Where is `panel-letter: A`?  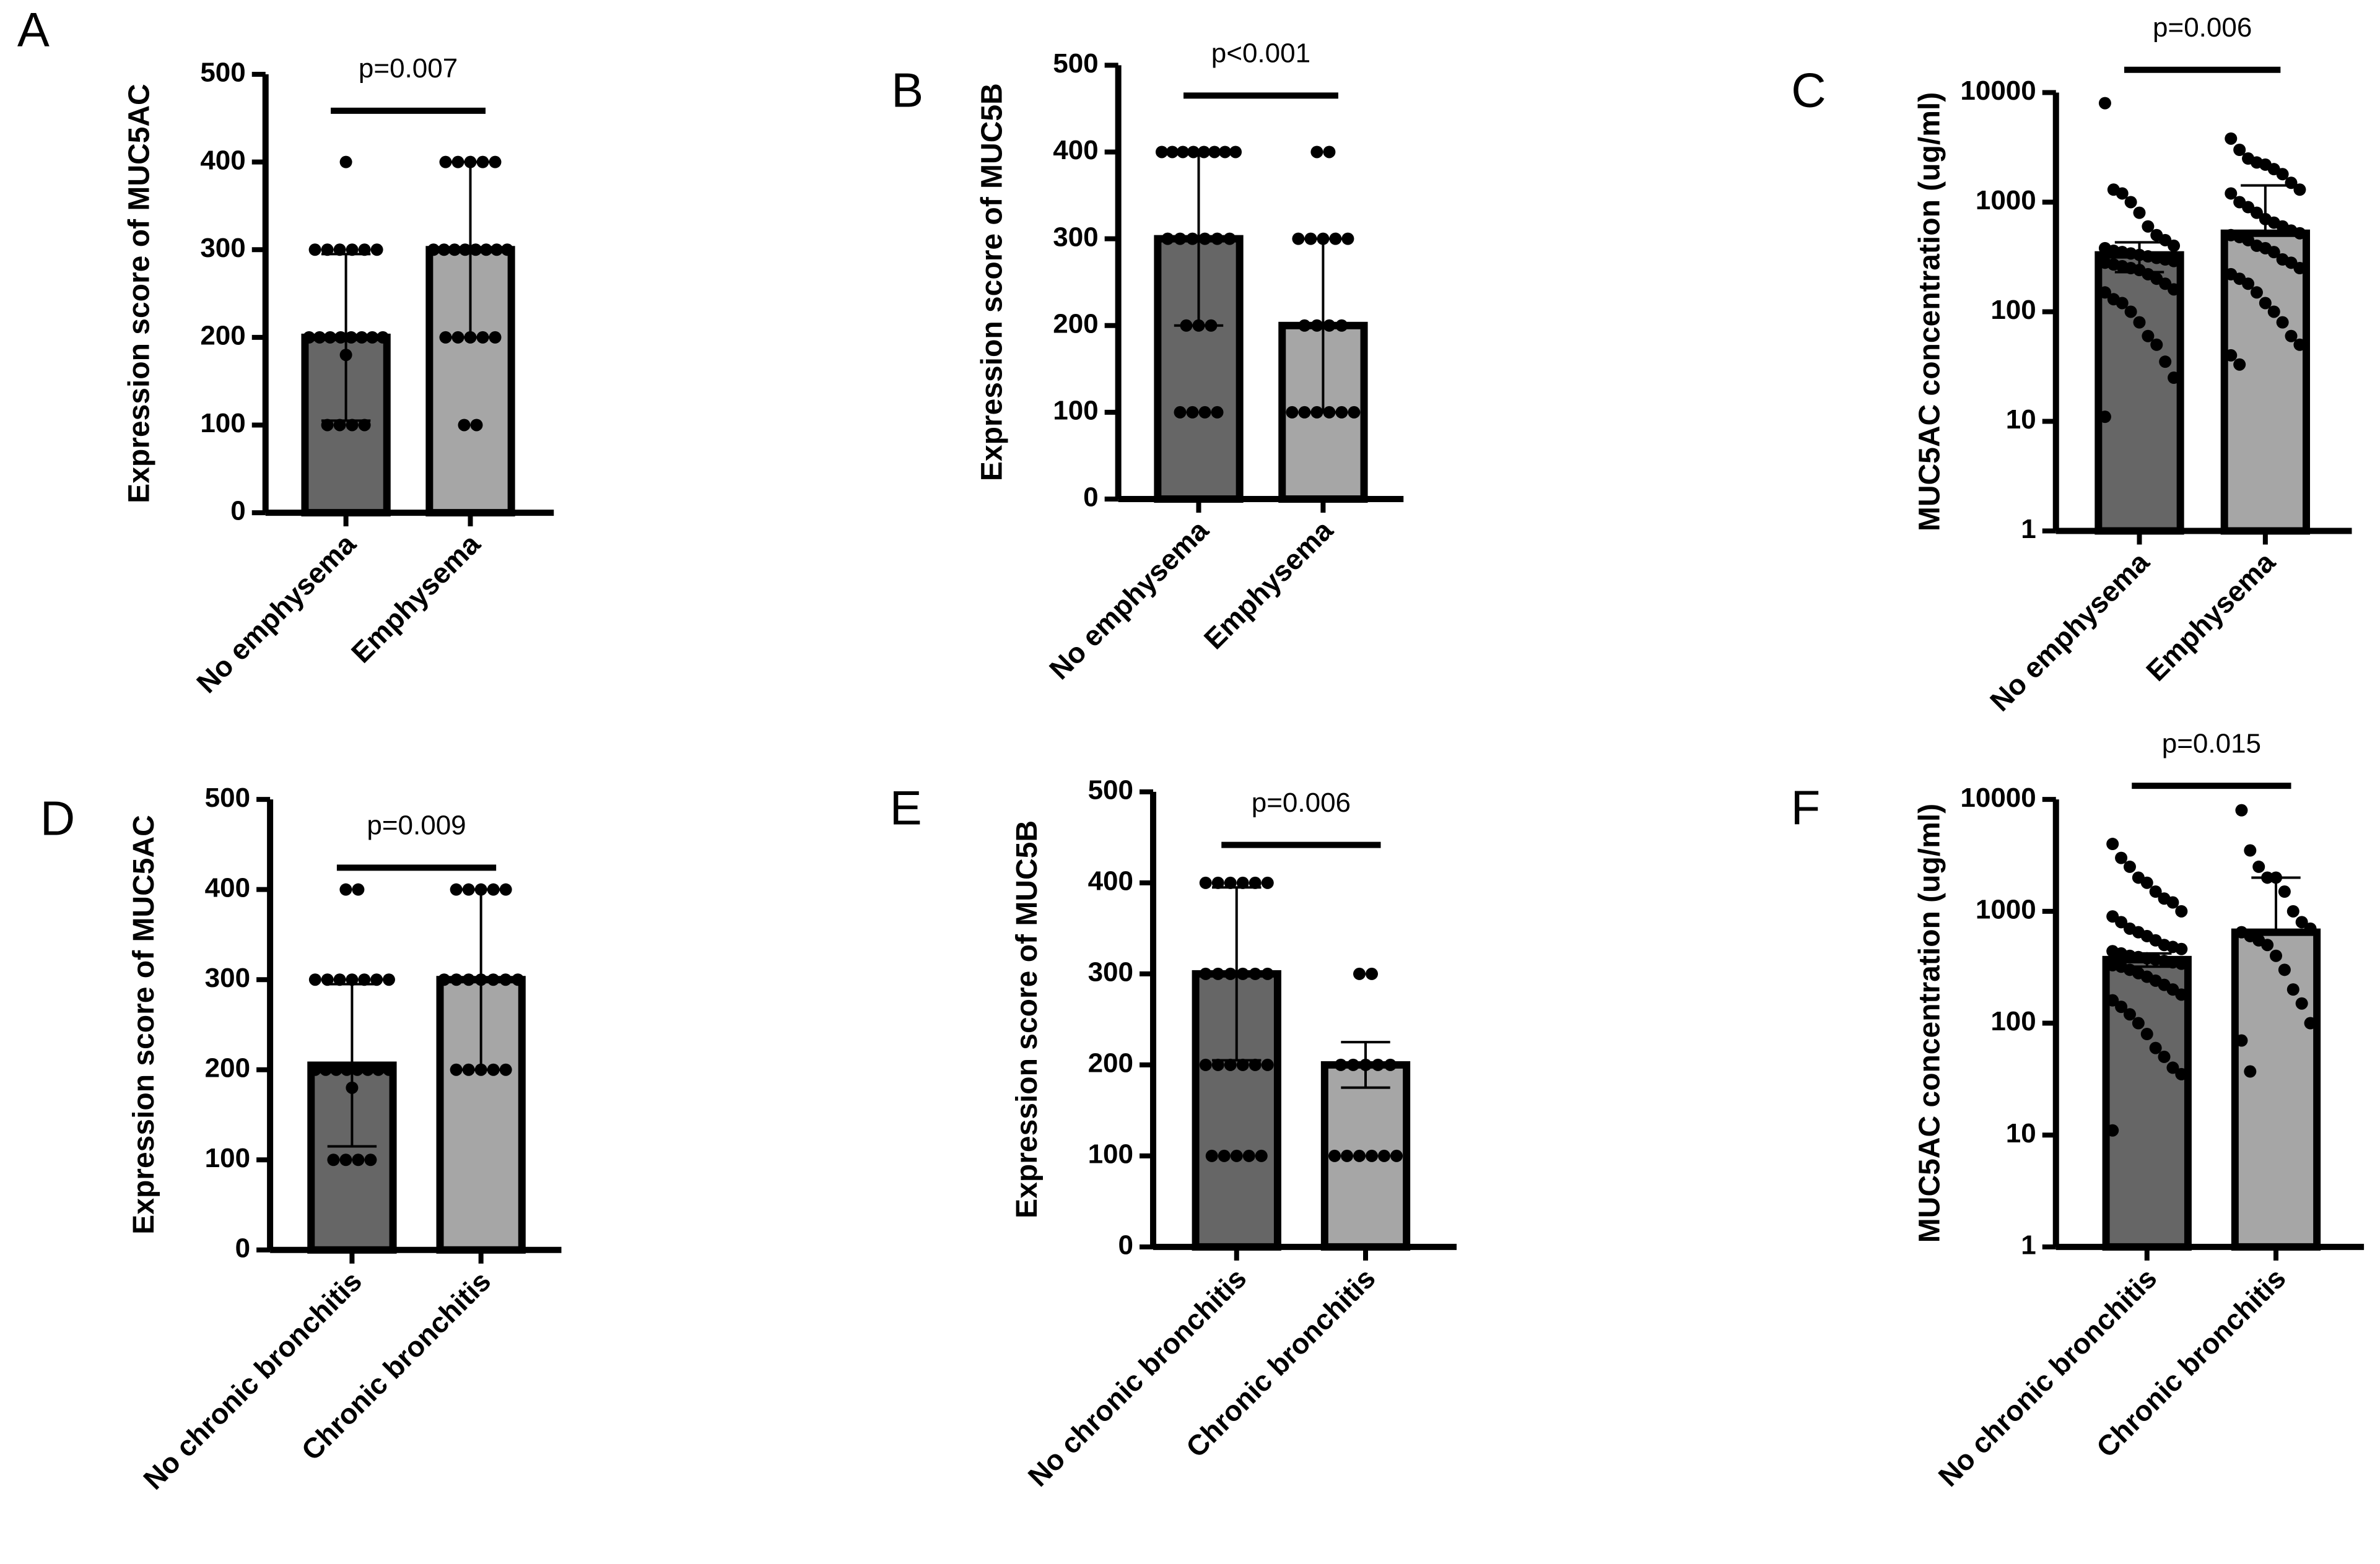 panel-letter: A is located at coordinates (33, 29).